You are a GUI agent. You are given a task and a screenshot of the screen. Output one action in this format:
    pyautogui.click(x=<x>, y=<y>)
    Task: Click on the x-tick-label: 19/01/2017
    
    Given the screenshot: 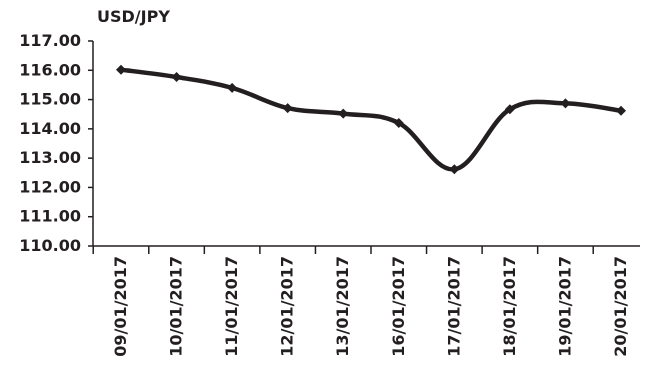 What is the action you would take?
    pyautogui.click(x=564, y=306)
    